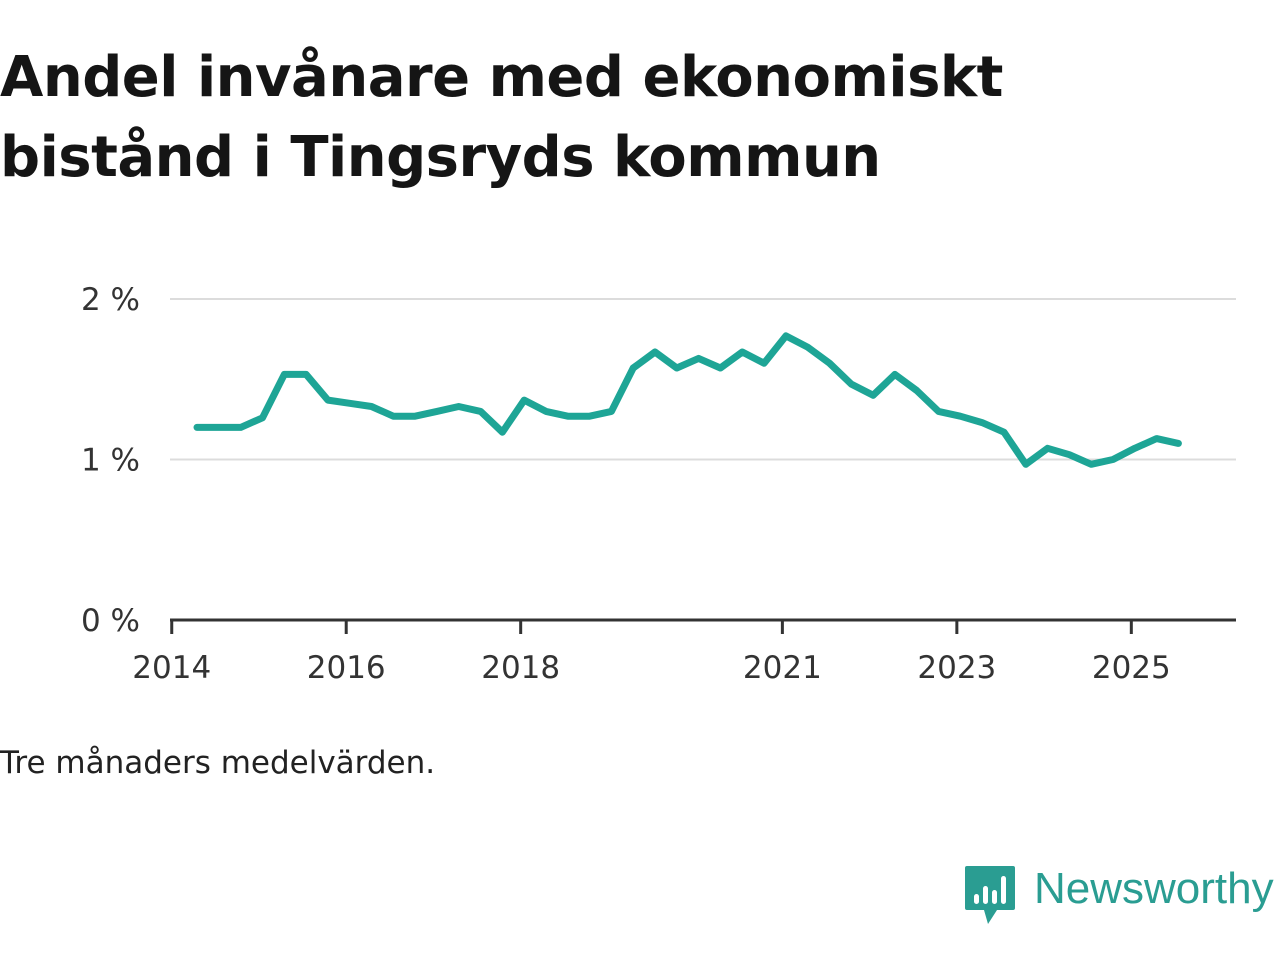 This screenshot has width=1280, height=960. Describe the element at coordinates (110, 300) in the screenshot. I see `y-tick-label-2: 2 %` at that location.